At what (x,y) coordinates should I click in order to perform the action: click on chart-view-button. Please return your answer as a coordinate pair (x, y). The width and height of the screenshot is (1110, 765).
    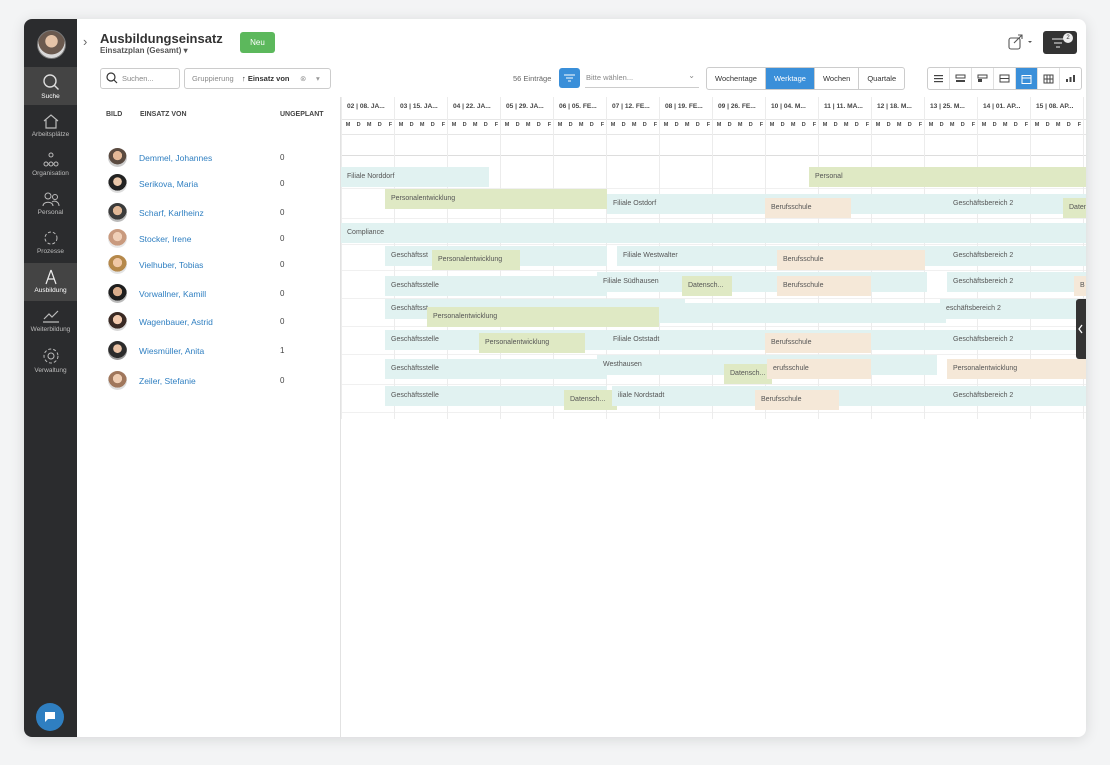
    Looking at the image, I should click on (1070, 78).